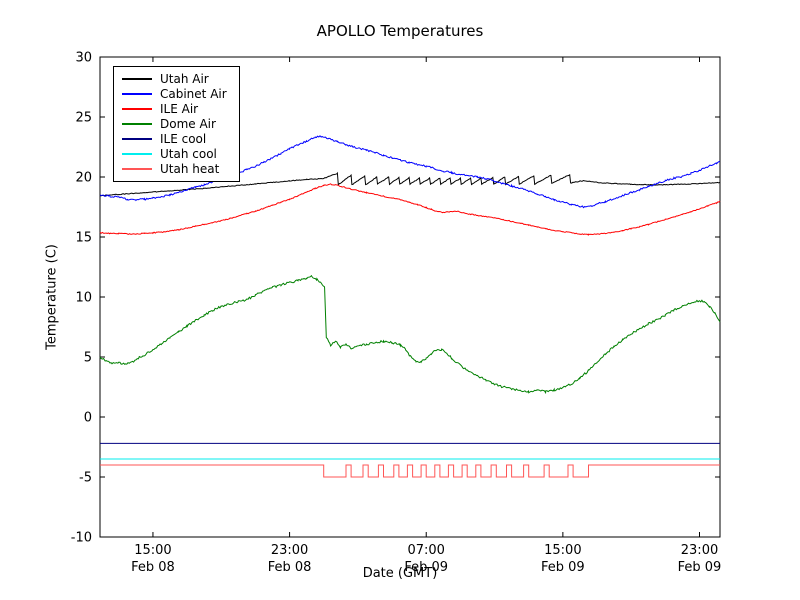  Describe the element at coordinates (137, 124) in the screenshot. I see `legend-line-sample-dome-air` at that location.